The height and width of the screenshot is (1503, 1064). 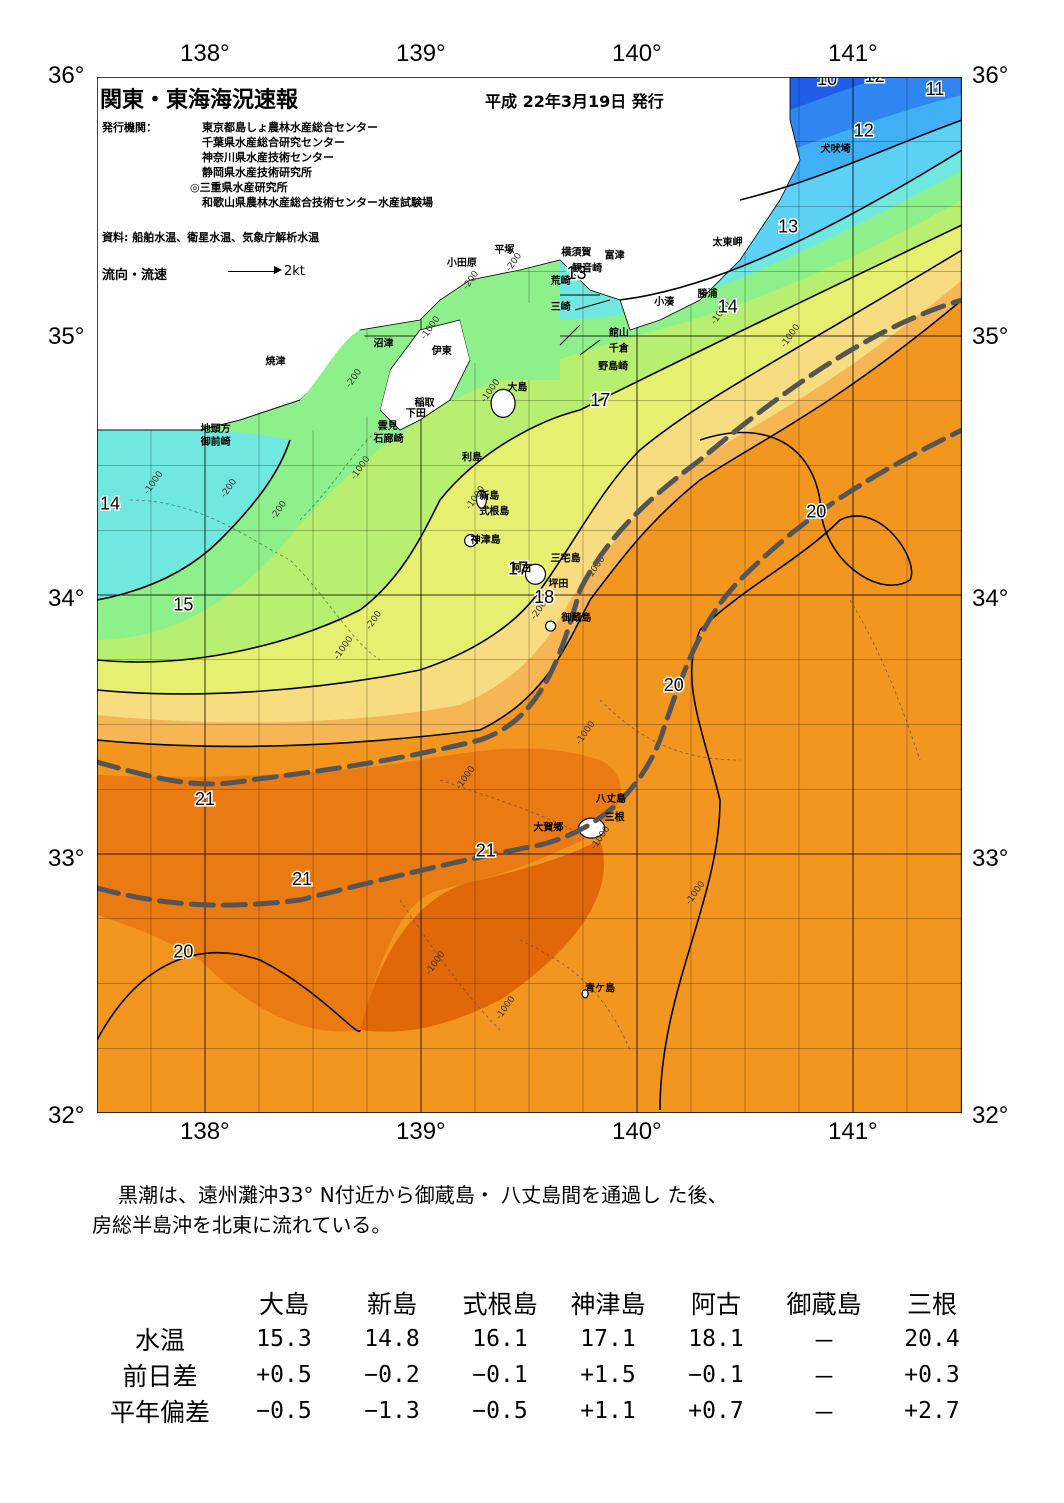 What do you see at coordinates (284, 1339) in the screenshot?
I see `table-cell: 15.3` at bounding box center [284, 1339].